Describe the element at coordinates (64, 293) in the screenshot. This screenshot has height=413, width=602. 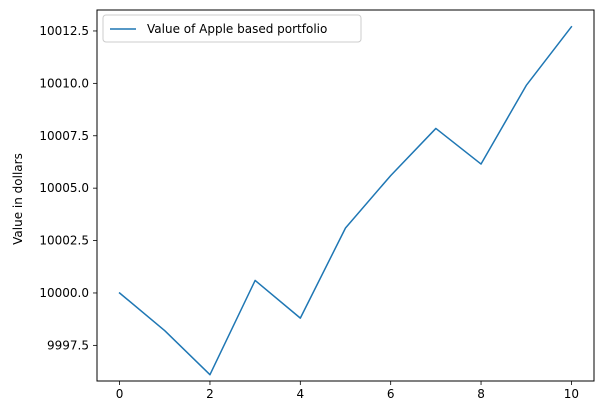
I see `y-tick-label: 10000.0` at that location.